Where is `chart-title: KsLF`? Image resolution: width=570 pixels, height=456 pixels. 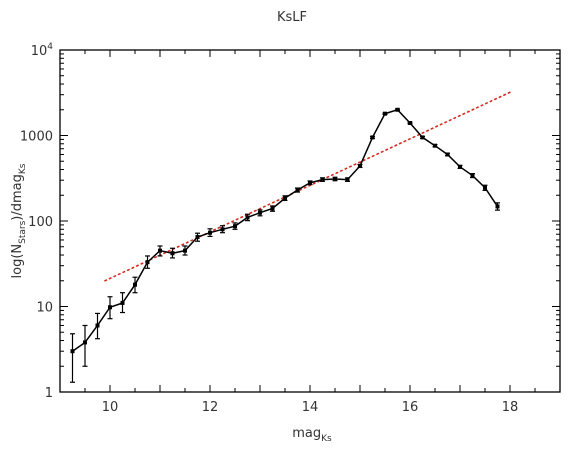 chart-title: KsLF is located at coordinates (292, 17).